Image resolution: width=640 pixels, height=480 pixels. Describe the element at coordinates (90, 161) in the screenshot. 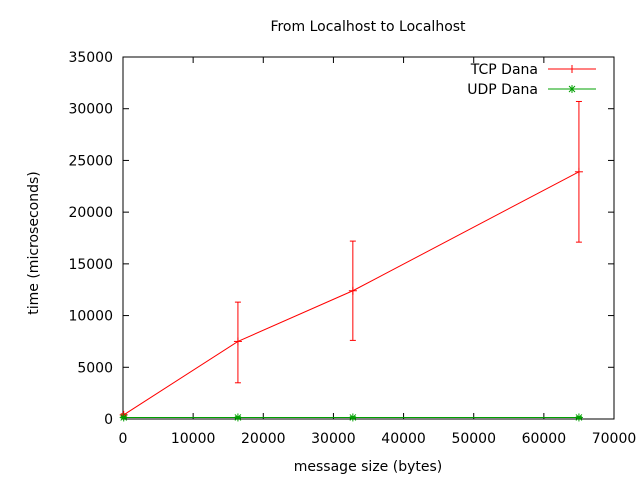

I see `y-tick-label-5: 25000` at that location.